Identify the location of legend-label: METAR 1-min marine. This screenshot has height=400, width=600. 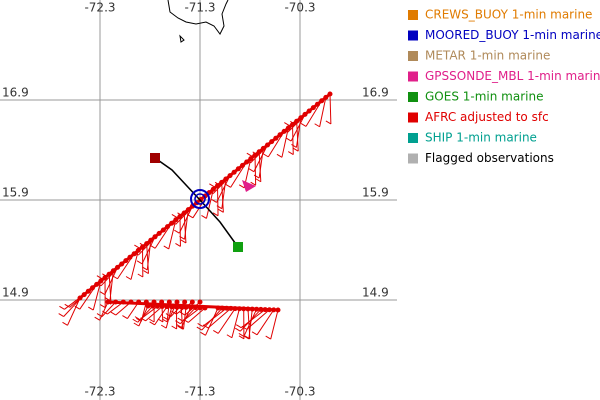
(487, 56).